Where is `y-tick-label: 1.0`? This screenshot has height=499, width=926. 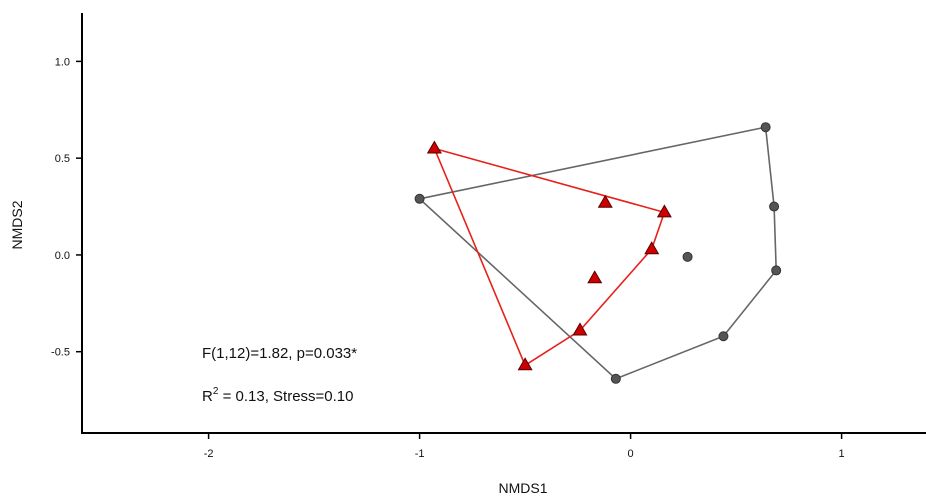 y-tick-label: 1.0 is located at coordinates (62, 62).